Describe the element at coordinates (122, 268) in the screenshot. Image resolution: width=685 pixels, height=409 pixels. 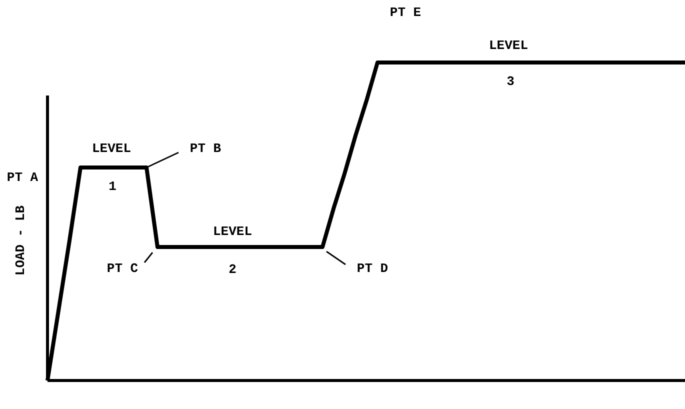
I see `annotation: PT C` at that location.